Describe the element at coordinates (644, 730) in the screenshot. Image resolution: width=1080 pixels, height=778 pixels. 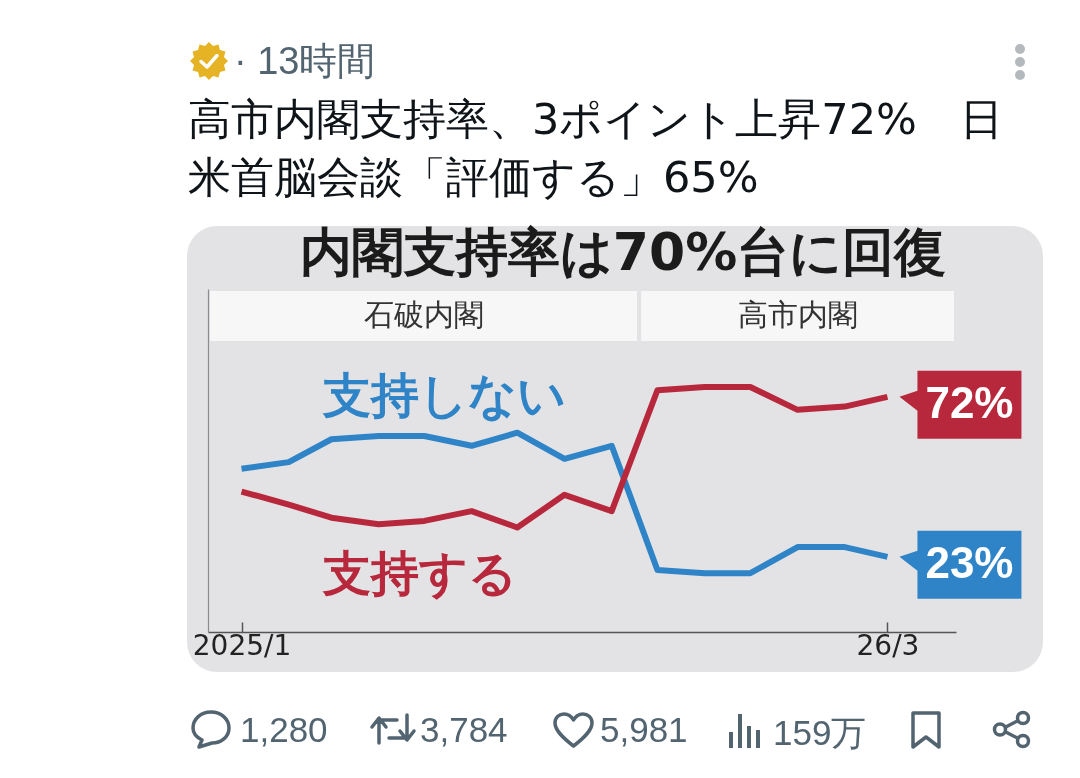
I see `text: 5,981` at that location.